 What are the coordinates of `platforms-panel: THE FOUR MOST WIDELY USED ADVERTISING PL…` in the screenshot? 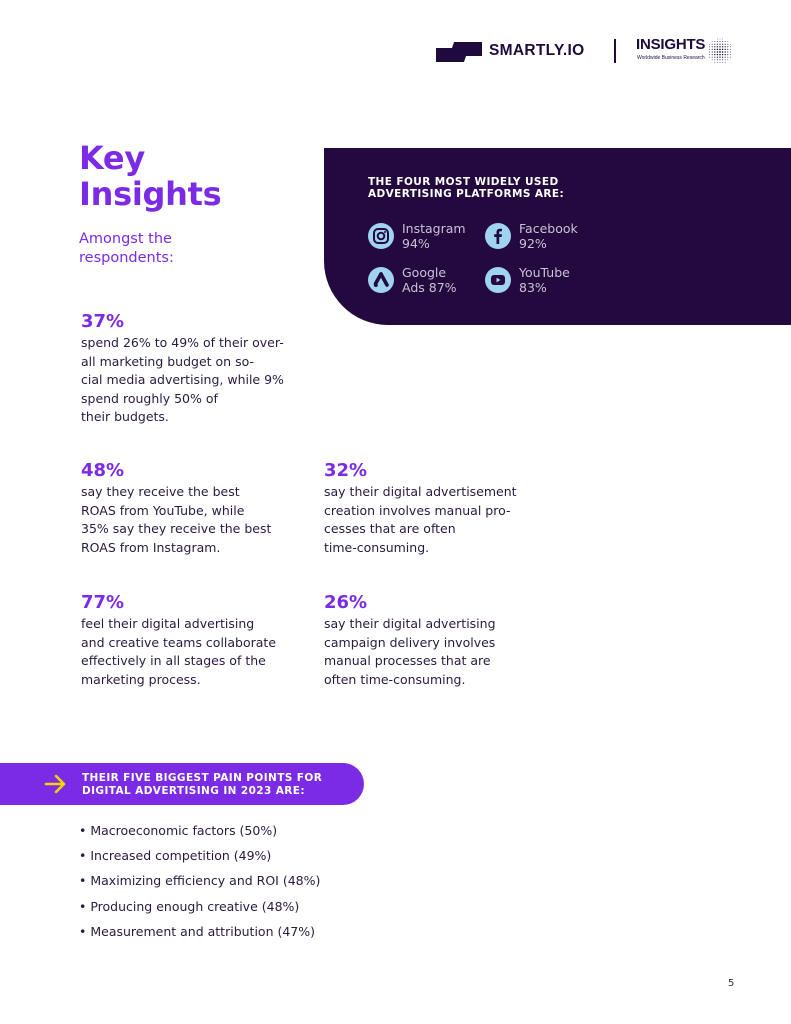 It's located at (557, 236).